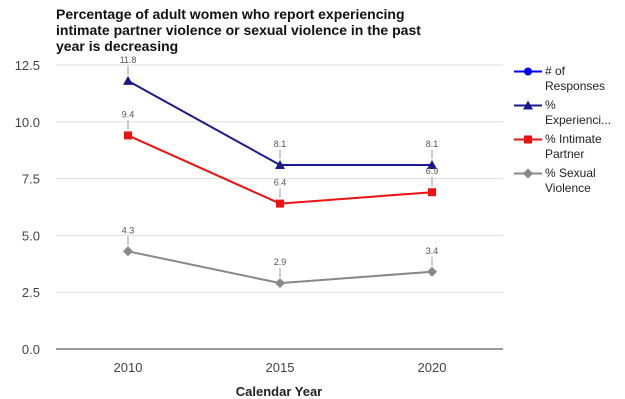  I want to click on chart-title-line-3: year is decreasing, so click(117, 46).